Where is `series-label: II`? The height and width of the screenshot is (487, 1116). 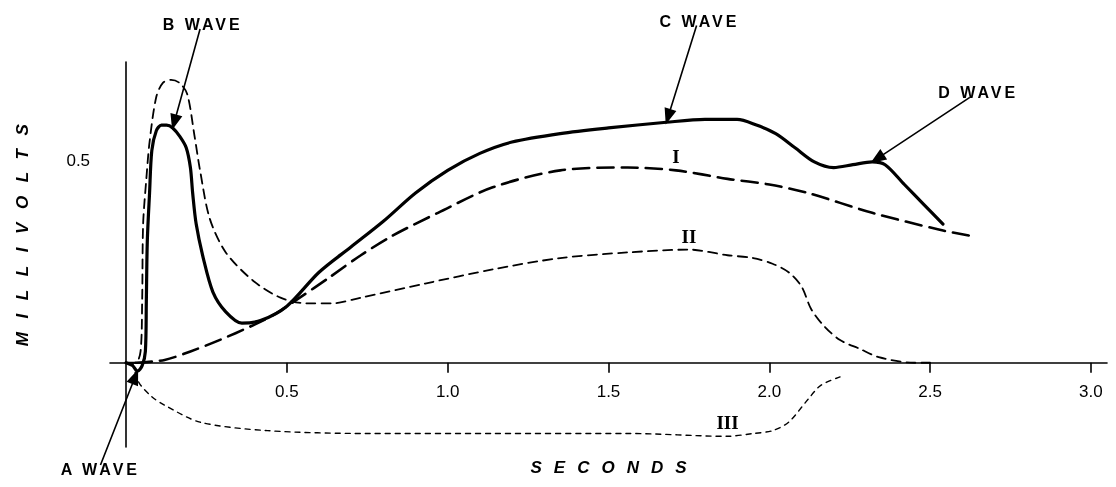
series-label: II is located at coordinates (689, 236).